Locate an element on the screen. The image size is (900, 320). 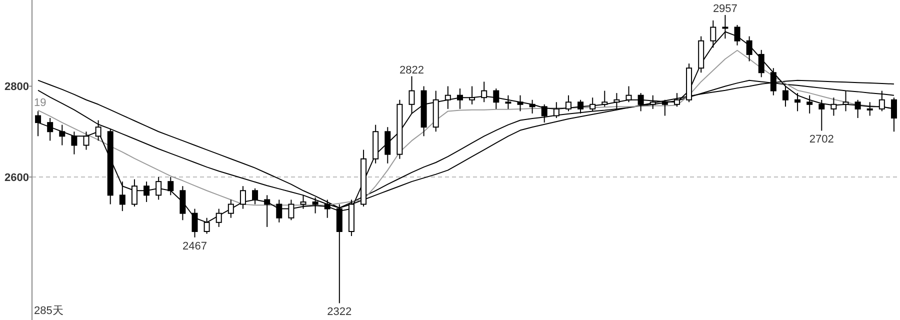
y-tick-label: 2600 is located at coordinates (16, 178).